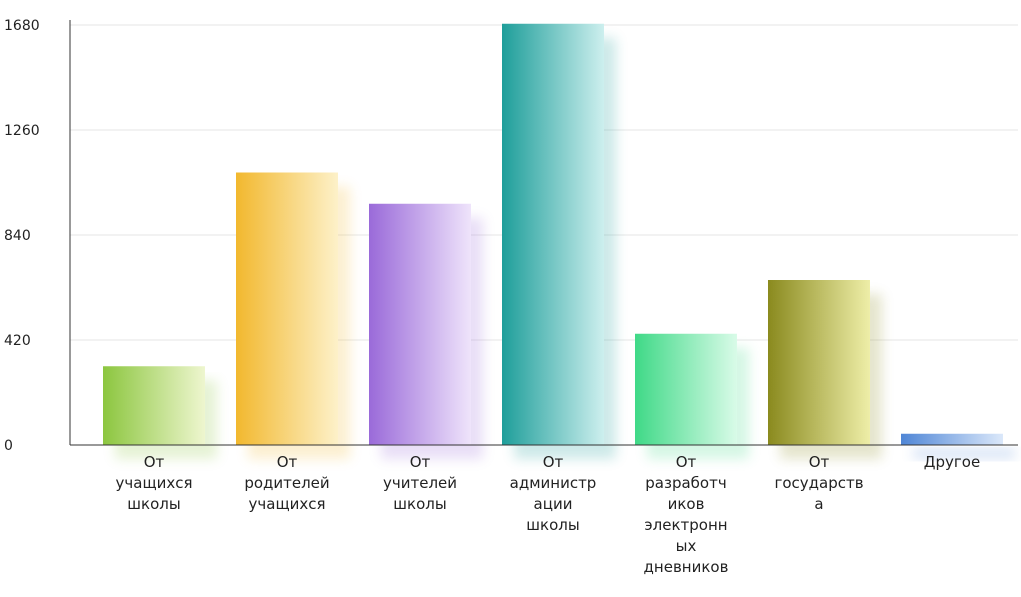 The image size is (1021, 597). I want to click on x-tick-label: От государств а, so click(818, 483).